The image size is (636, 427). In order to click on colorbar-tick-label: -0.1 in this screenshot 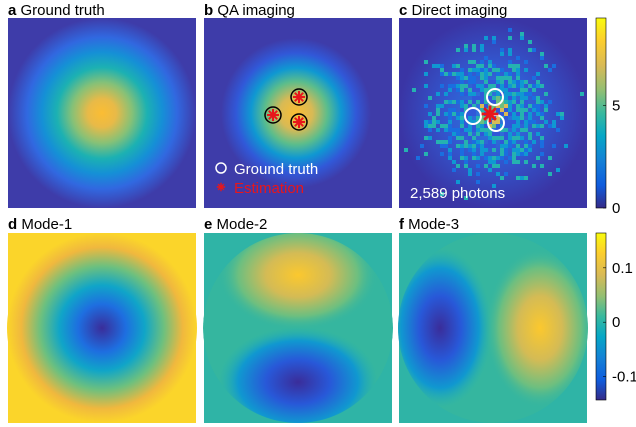, I will do `click(624, 377)`.